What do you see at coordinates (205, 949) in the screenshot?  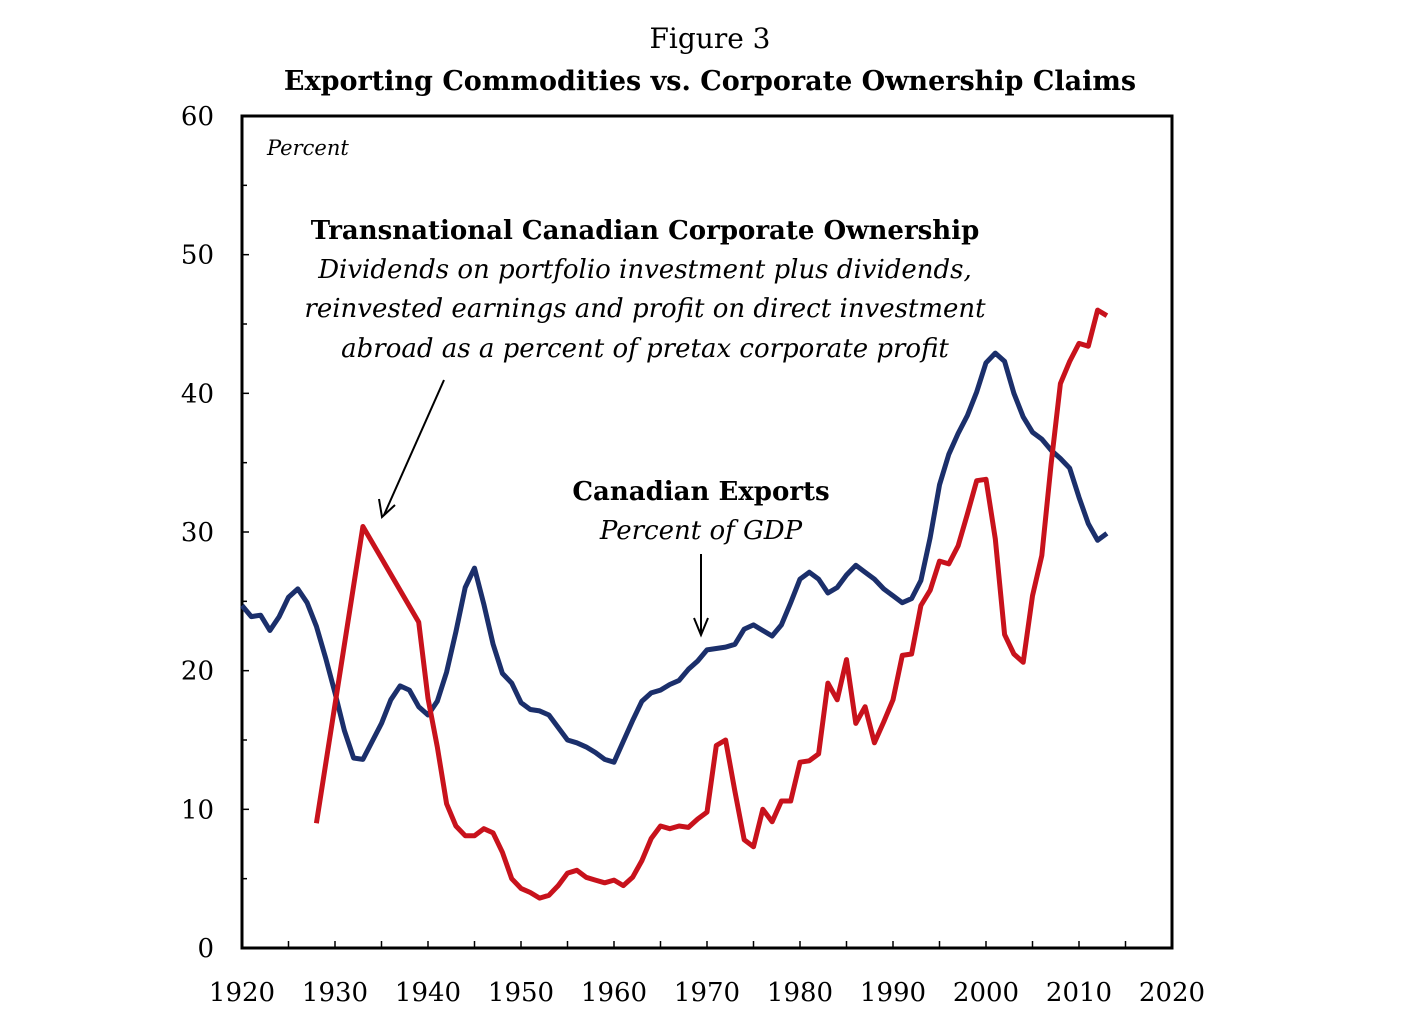 I see `y-tick-label: 0` at bounding box center [205, 949].